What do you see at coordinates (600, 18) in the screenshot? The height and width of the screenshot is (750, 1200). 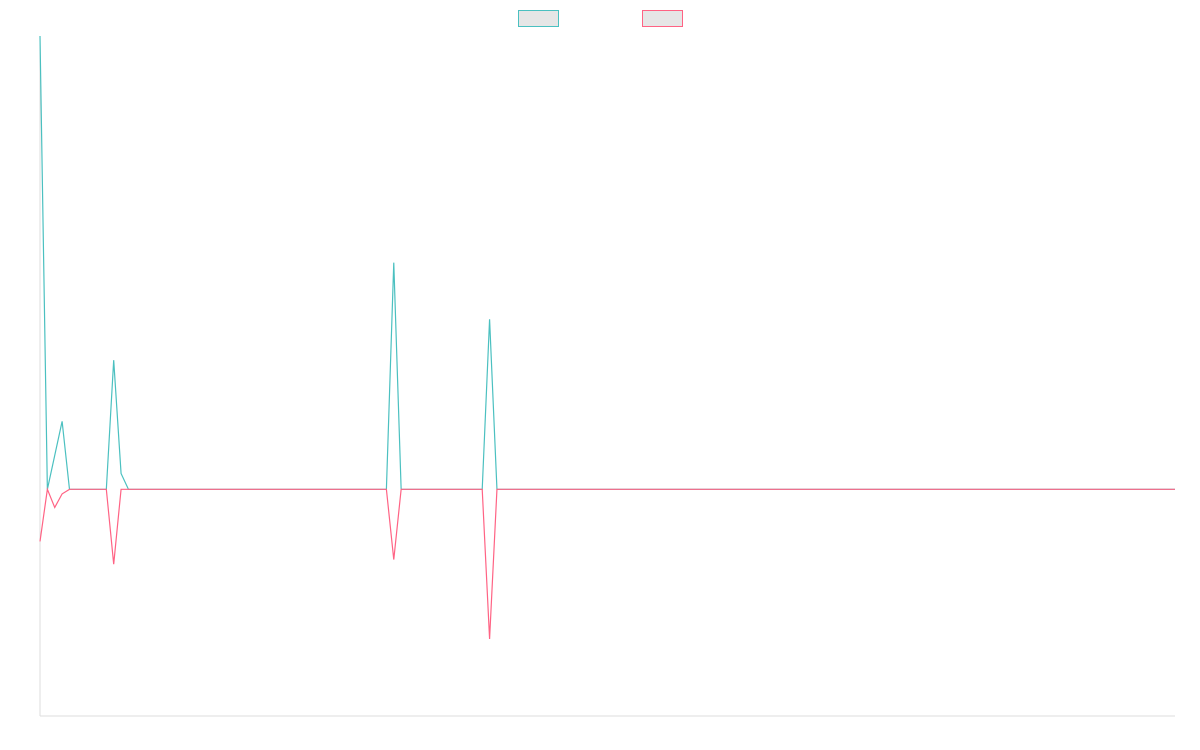 I see `legend` at bounding box center [600, 18].